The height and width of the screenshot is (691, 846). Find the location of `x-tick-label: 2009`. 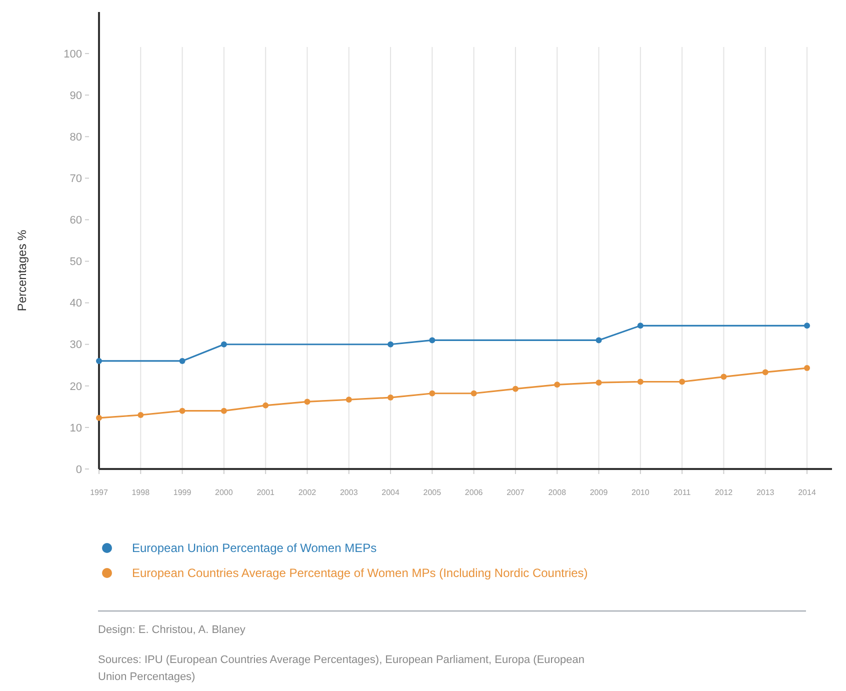

x-tick-label: 2009 is located at coordinates (599, 492).